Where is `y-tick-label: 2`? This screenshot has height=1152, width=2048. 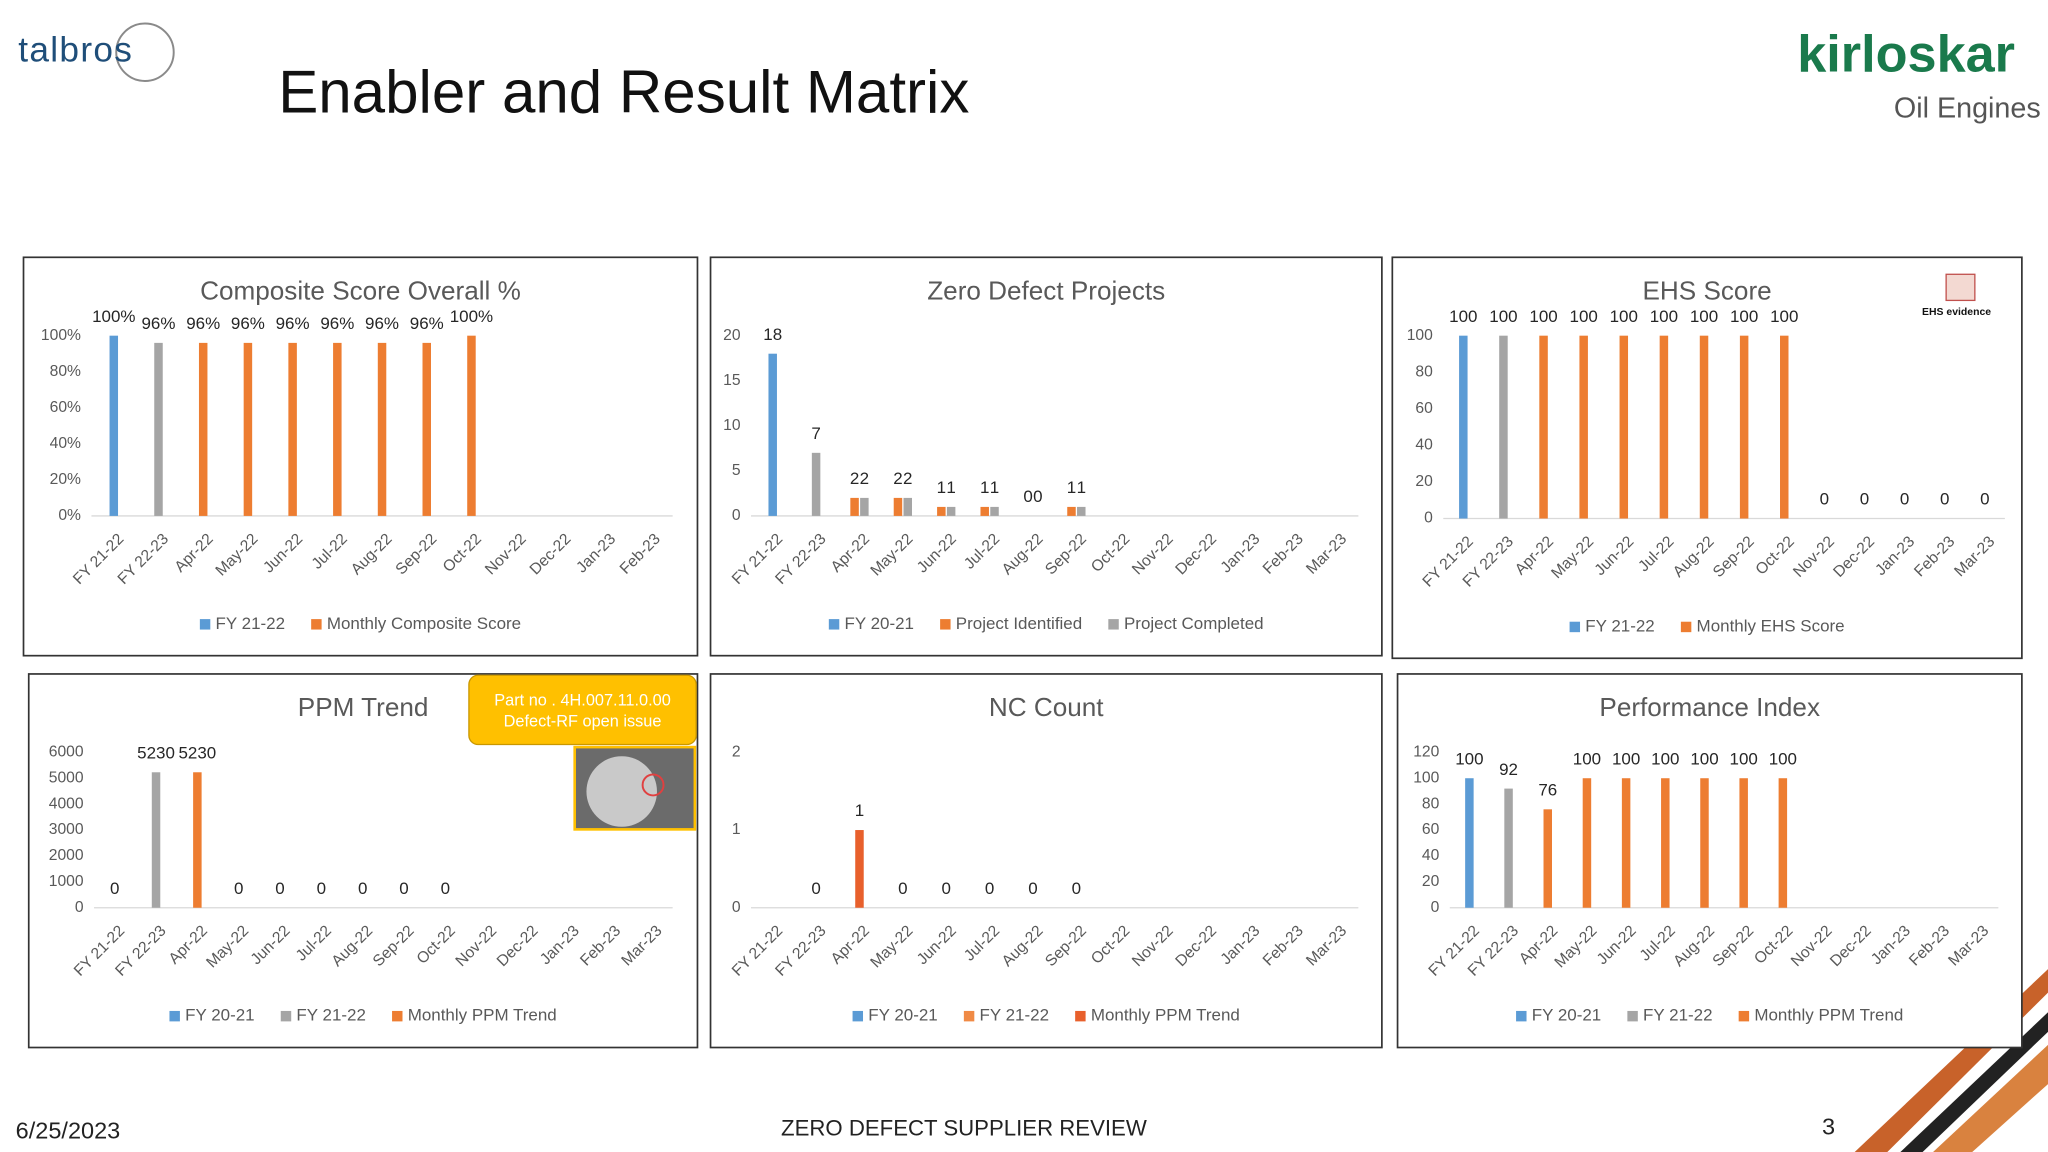
y-tick-label: 2 is located at coordinates (736, 751).